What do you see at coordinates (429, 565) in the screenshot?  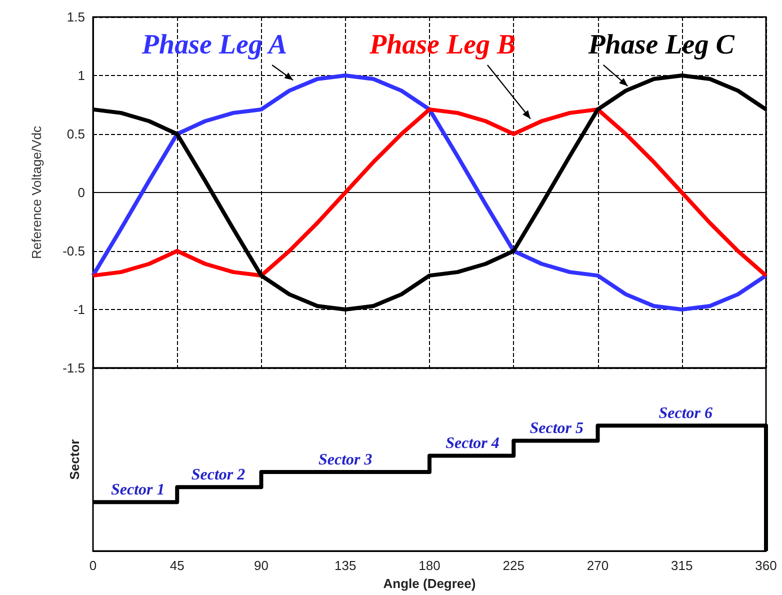 I see `x-tick-label: 180` at bounding box center [429, 565].